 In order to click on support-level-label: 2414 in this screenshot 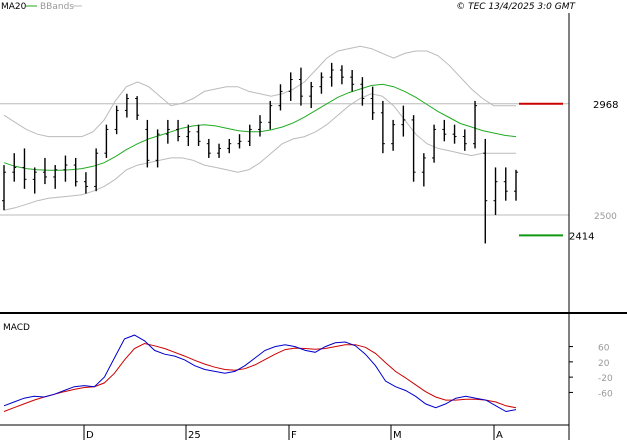, I will do `click(581, 236)`.